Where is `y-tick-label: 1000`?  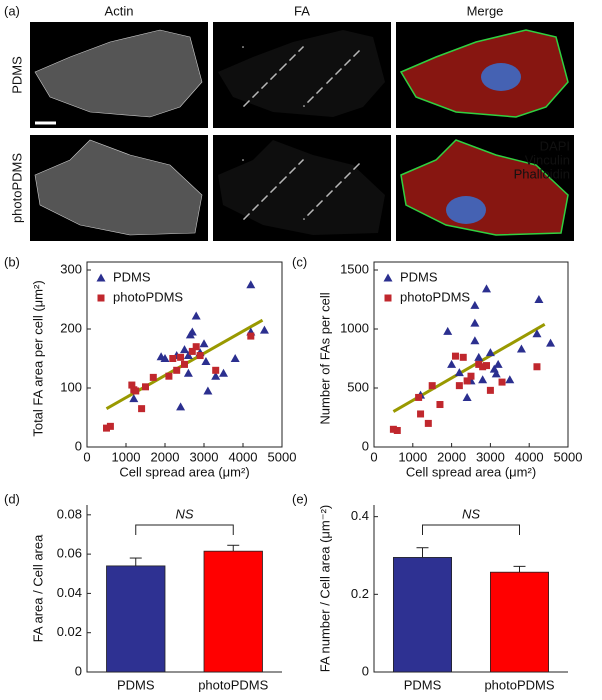 y-tick-label: 1000 is located at coordinates (354, 327).